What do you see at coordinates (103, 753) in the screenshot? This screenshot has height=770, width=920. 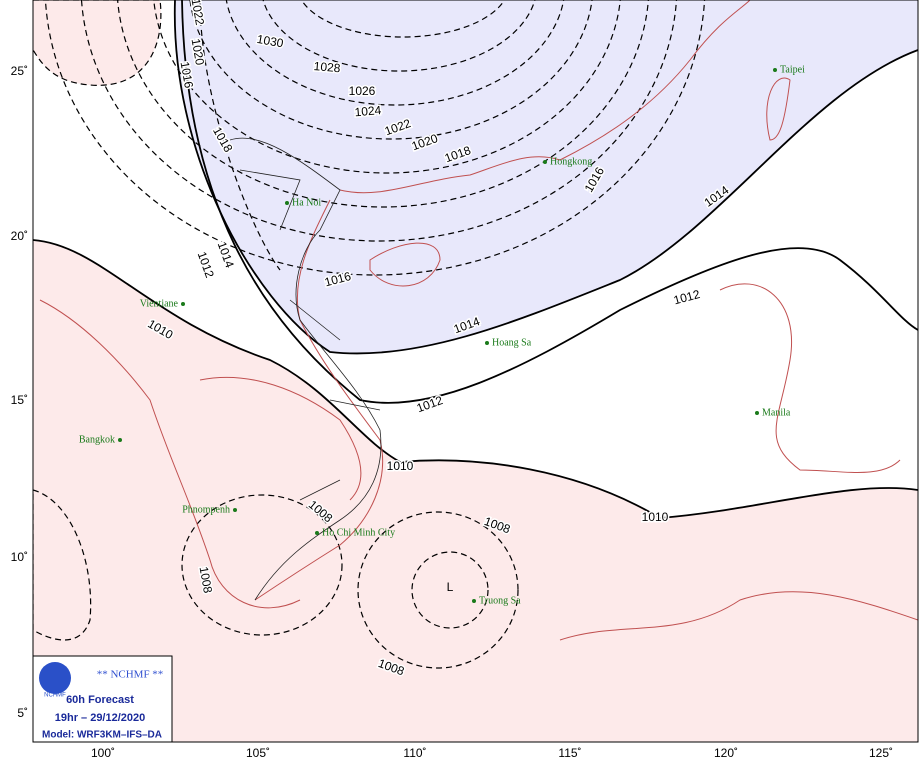 I see `lon-label: 100˚` at bounding box center [103, 753].